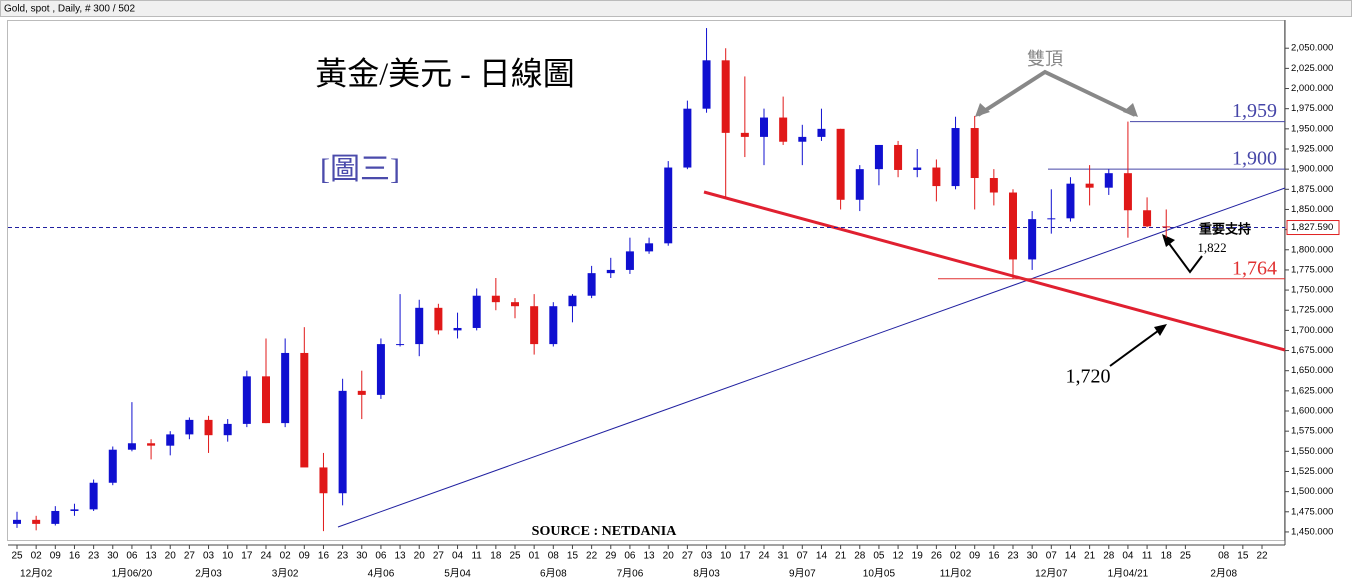 Image resolution: width=1352 pixels, height=586 pixels. I want to click on month-label: 1月06/20, so click(132, 574).